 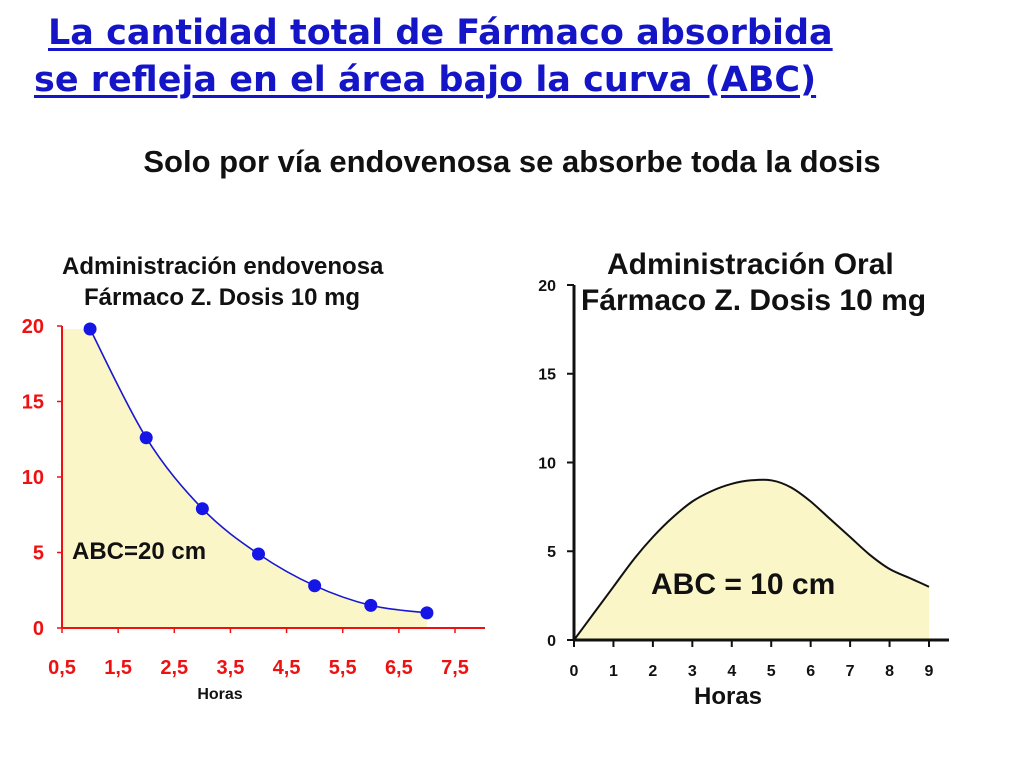 I want to click on iv-chart-title: Administración endovenosa, so click(x=223, y=266).